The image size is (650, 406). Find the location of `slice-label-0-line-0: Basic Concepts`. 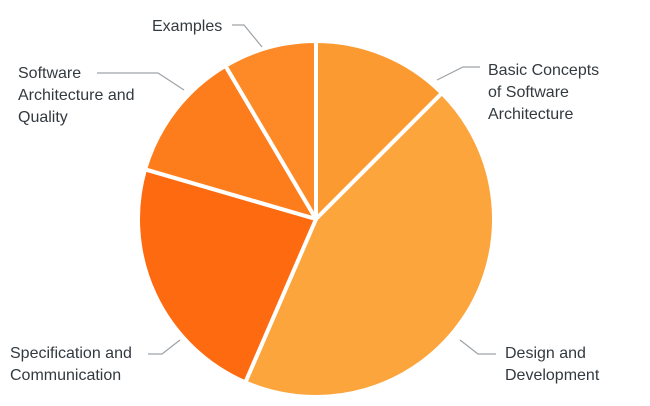

slice-label-0-line-0: Basic Concepts is located at coordinates (543, 70).